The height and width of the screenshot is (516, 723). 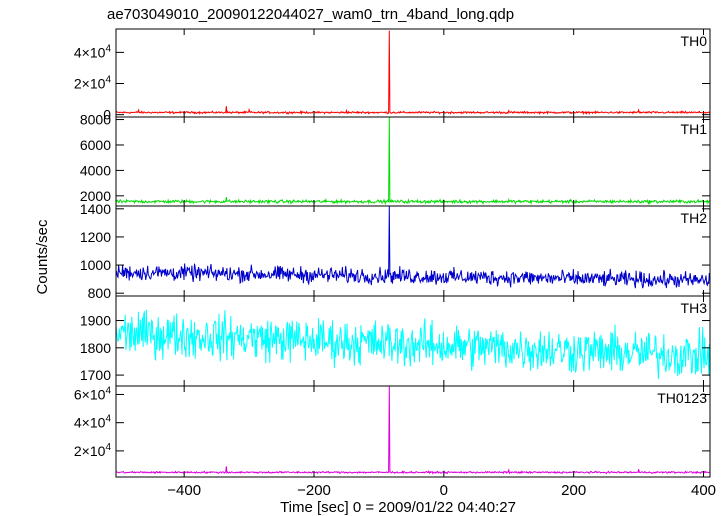 I want to click on y-tick-label-mantissa: 6000, so click(x=95, y=145).